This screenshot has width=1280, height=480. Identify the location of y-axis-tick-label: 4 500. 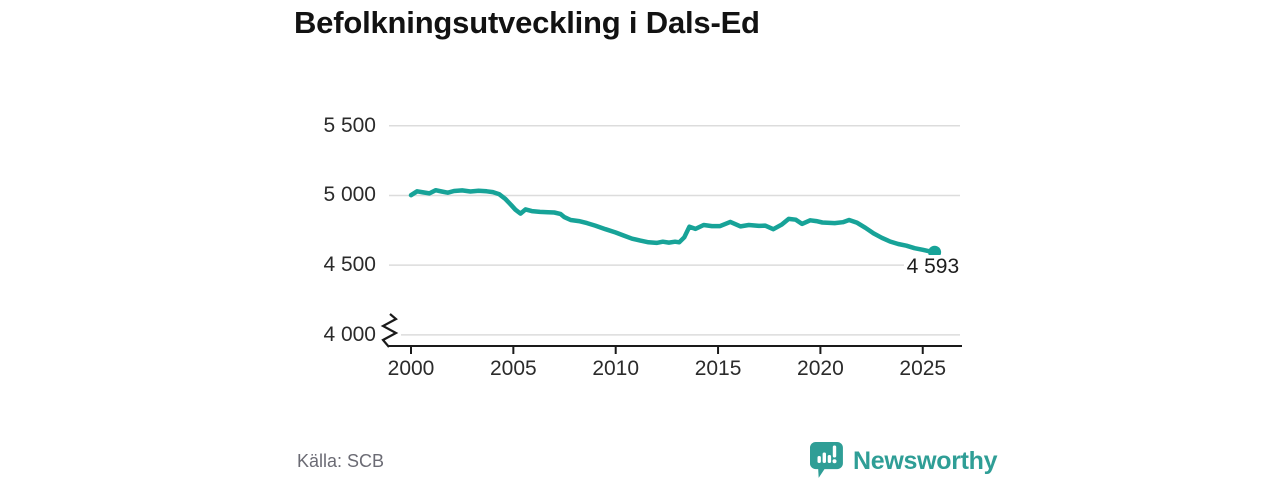
(349, 265).